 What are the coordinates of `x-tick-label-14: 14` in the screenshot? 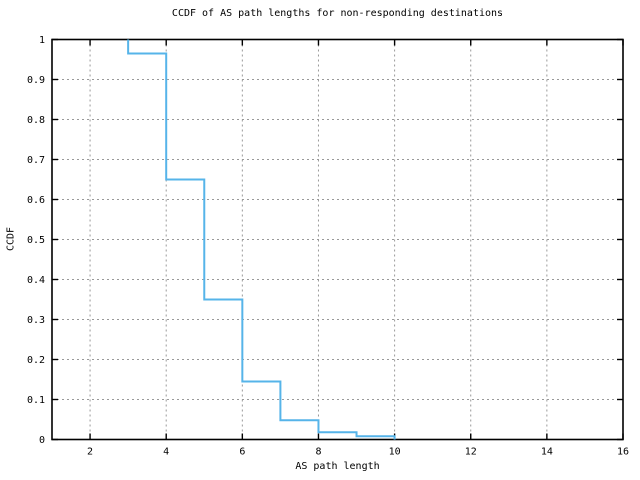 It's located at (547, 452).